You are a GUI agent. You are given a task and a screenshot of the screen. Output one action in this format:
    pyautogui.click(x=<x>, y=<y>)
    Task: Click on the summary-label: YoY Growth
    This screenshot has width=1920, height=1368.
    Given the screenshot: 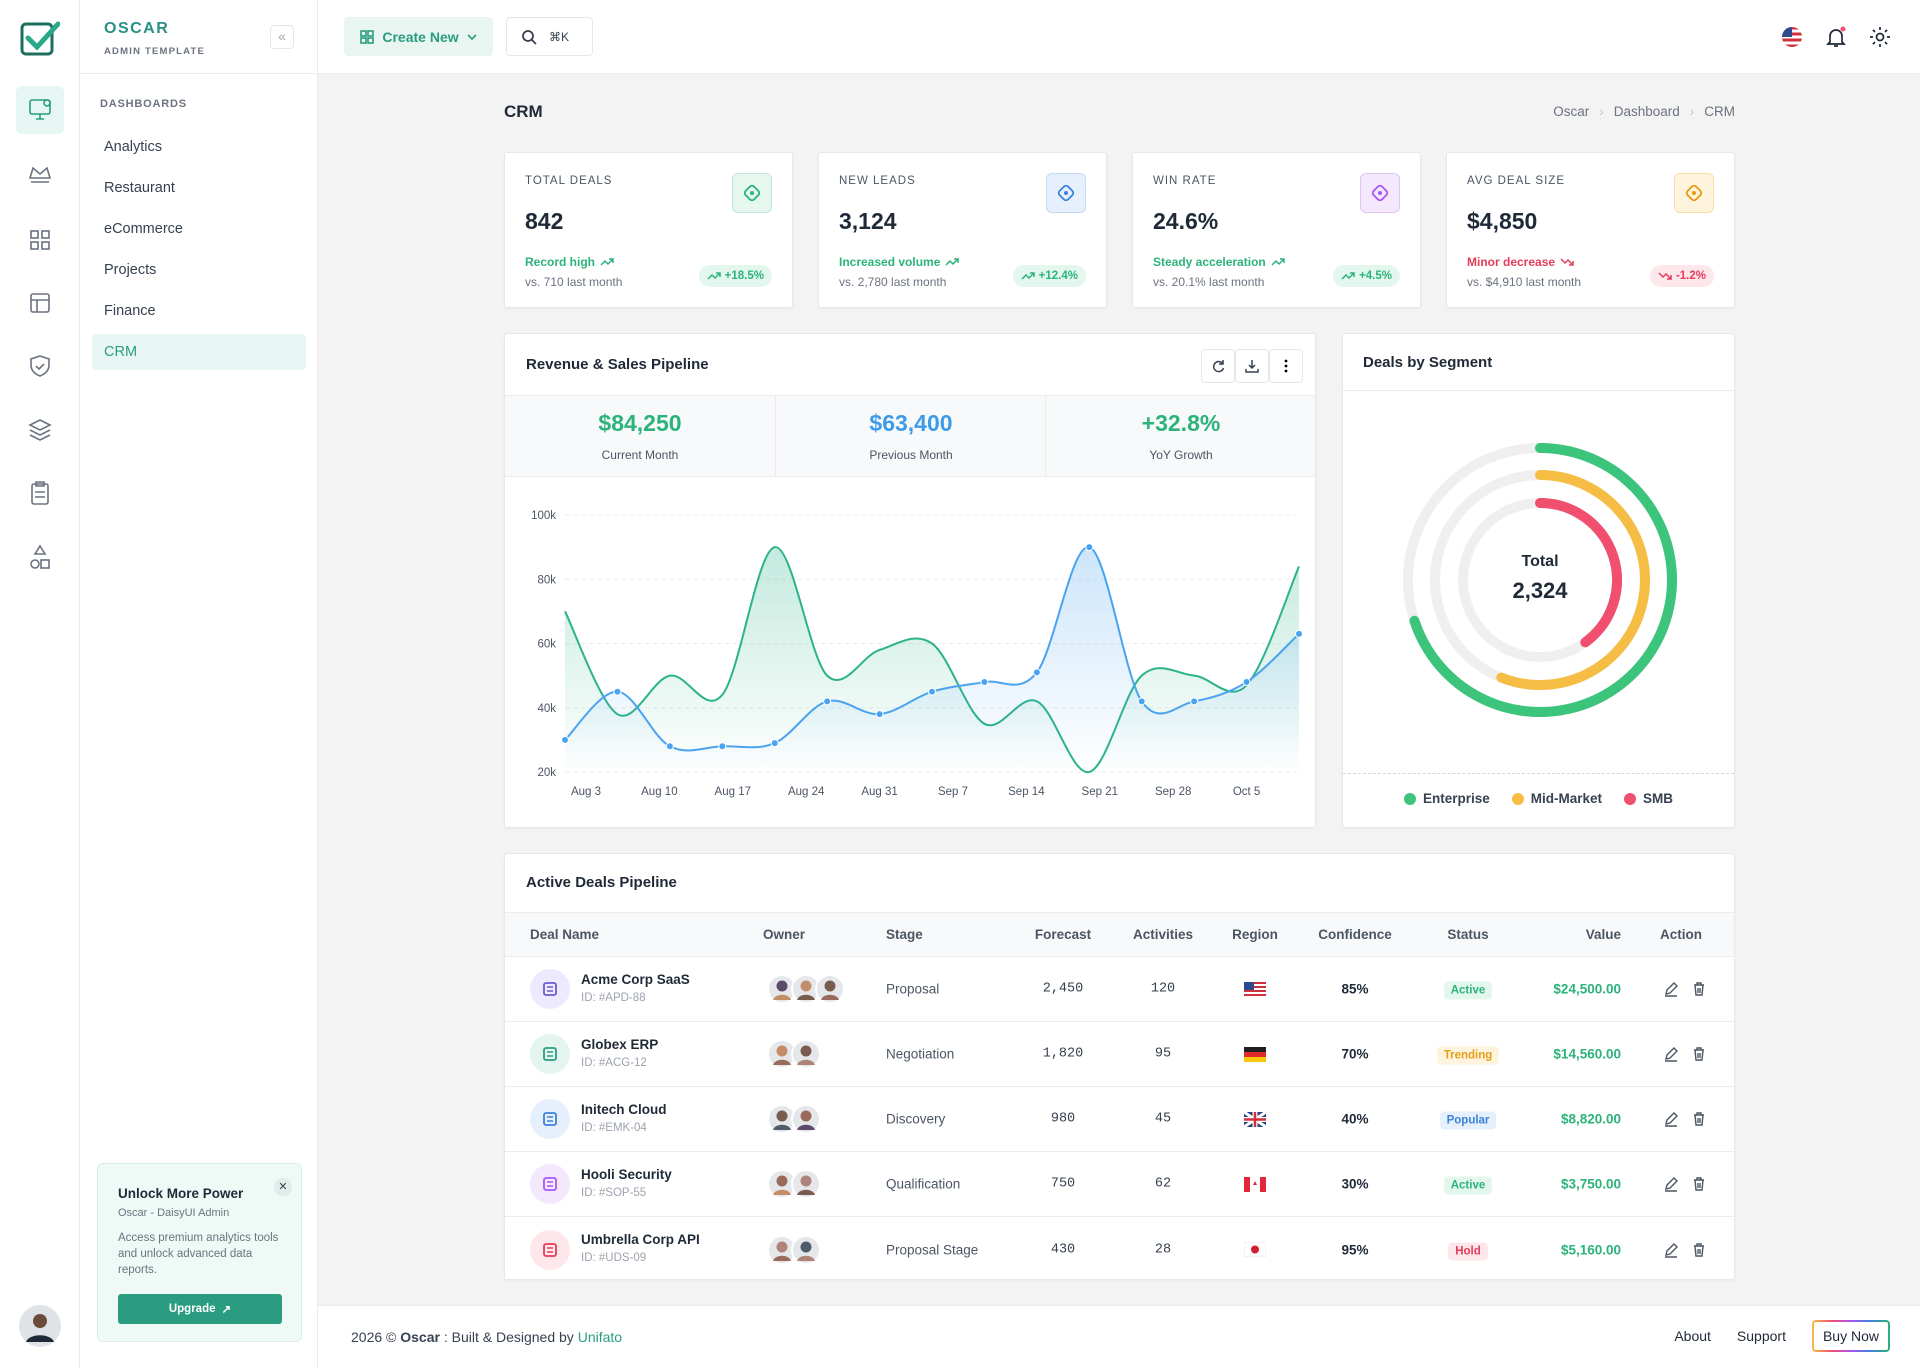 What is the action you would take?
    pyautogui.click(x=1181, y=455)
    